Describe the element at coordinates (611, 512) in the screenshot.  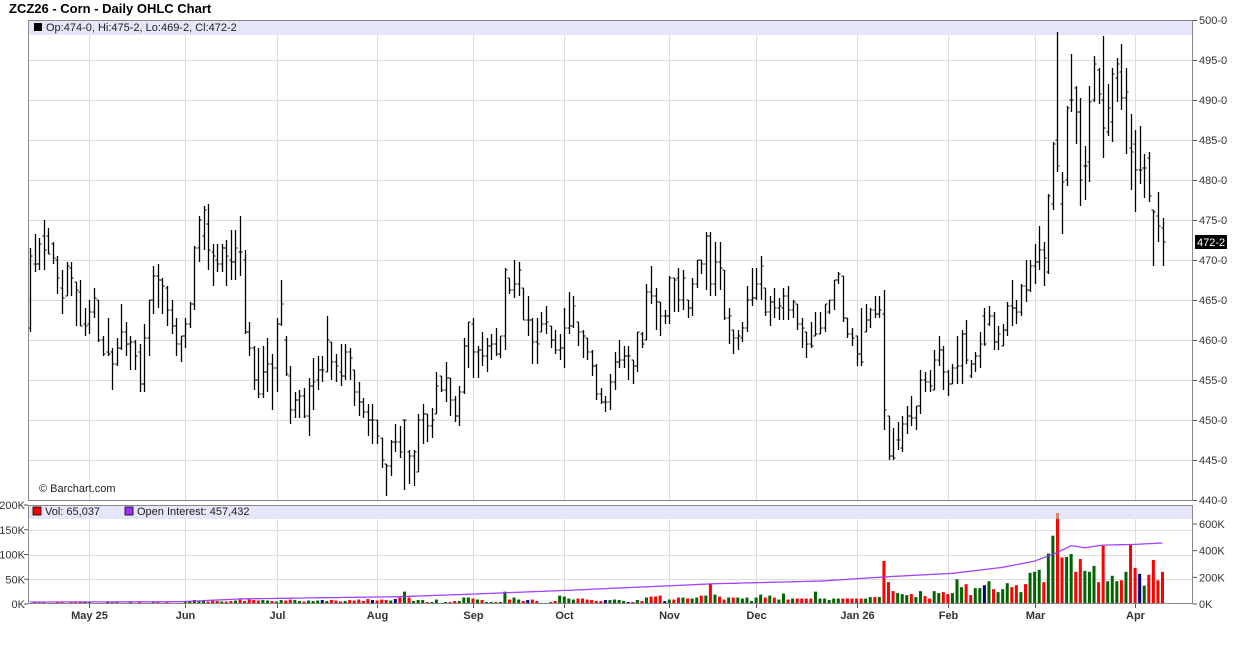
I see `volume-legend-band` at that location.